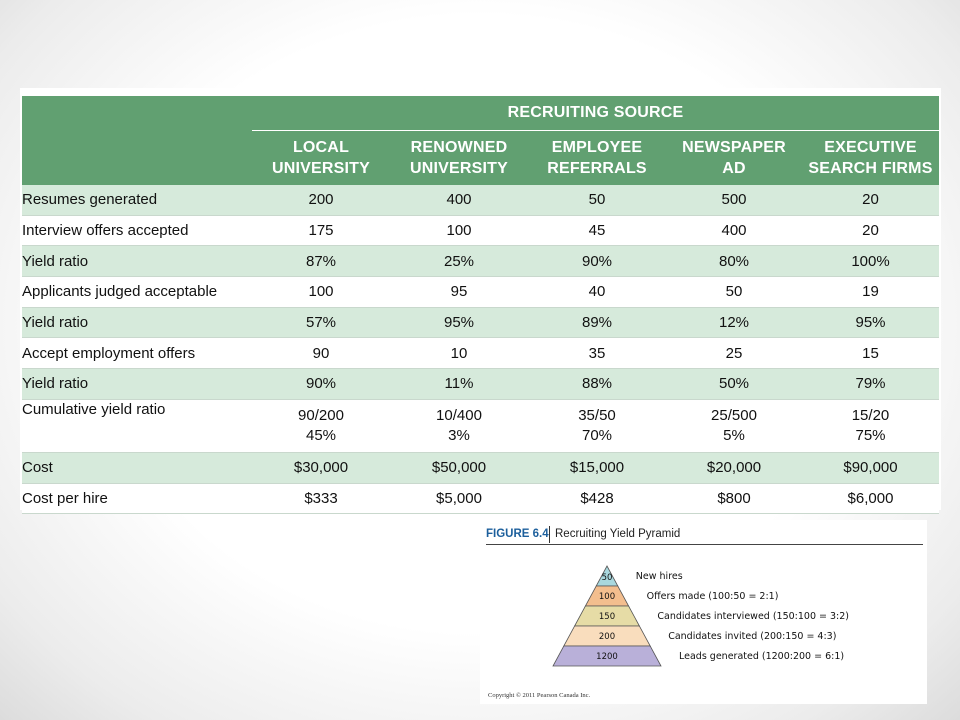  I want to click on table-row: Interview offers accepted 175 100 45 400 20, so click(480, 231).